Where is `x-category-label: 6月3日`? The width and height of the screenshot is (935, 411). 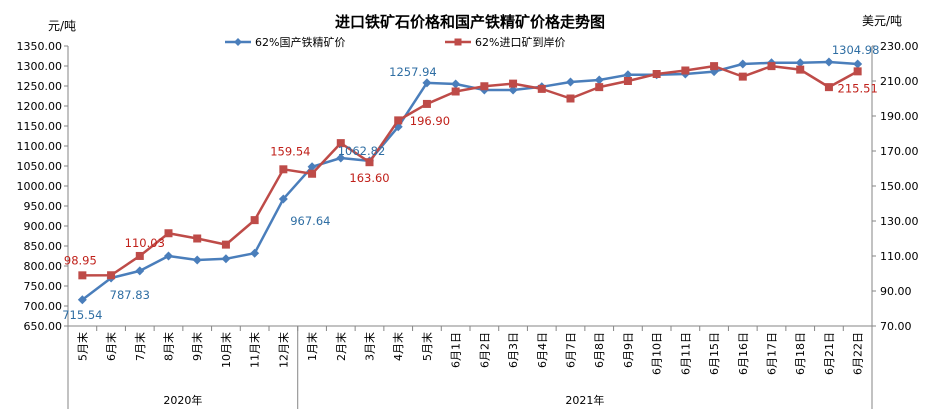
x-category-label: 6月3日 is located at coordinates (513, 350).